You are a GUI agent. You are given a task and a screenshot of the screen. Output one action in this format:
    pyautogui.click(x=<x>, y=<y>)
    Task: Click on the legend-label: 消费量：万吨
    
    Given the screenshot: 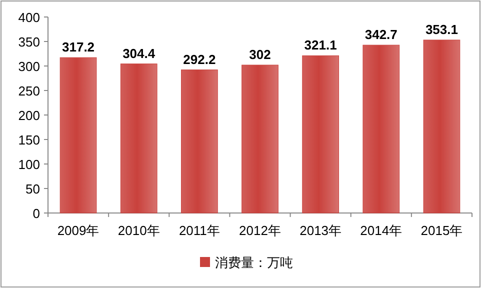 What is the action you would take?
    pyautogui.click(x=254, y=262)
    